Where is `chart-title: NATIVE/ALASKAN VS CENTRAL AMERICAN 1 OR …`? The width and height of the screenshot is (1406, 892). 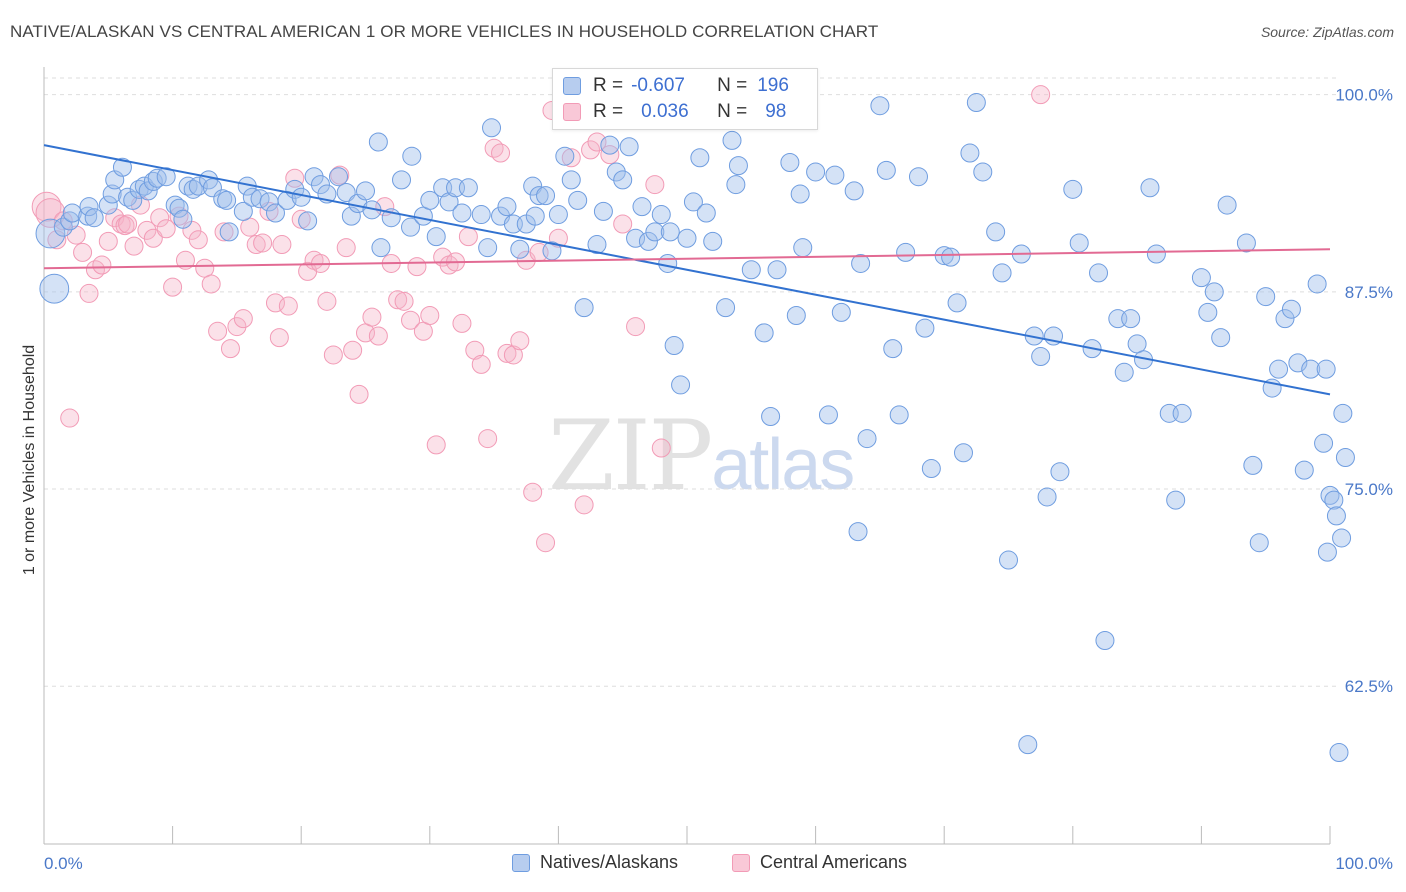
chart-title: NATIVE/ALASKAN VS CENTRAL AMERICAN 1 OR … is located at coordinates (444, 31).